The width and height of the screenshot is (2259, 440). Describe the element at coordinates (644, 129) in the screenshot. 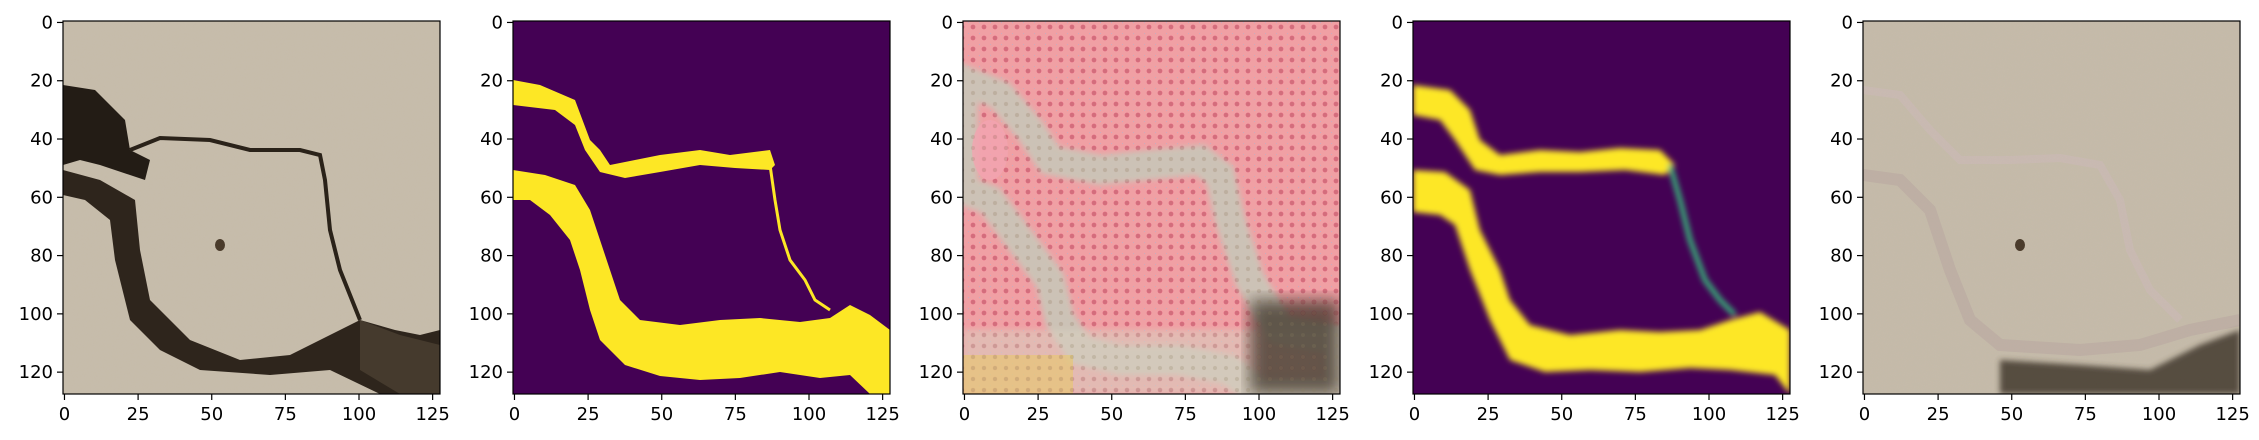

I see `mask-crack-upper` at that location.